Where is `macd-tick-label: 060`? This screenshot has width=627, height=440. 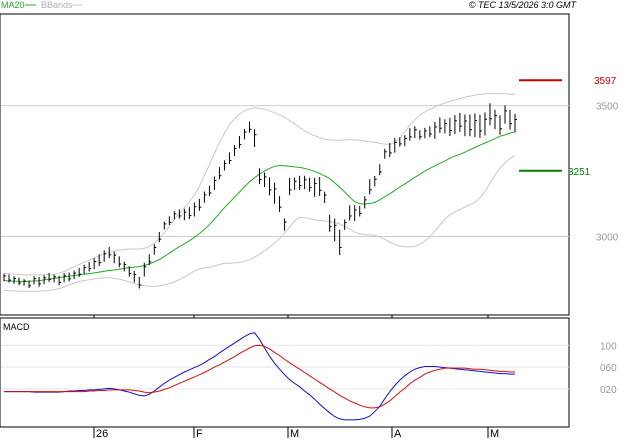 macd-tick-label: 060 is located at coordinates (608, 368).